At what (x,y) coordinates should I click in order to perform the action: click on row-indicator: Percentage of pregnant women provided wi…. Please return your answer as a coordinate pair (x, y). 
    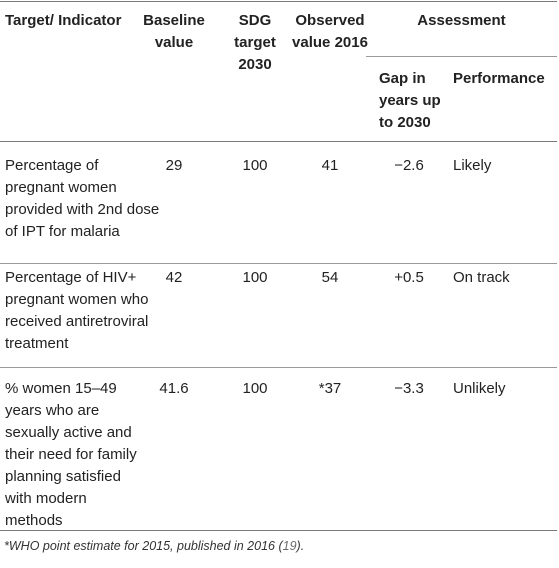
    Looking at the image, I should click on (82, 198).